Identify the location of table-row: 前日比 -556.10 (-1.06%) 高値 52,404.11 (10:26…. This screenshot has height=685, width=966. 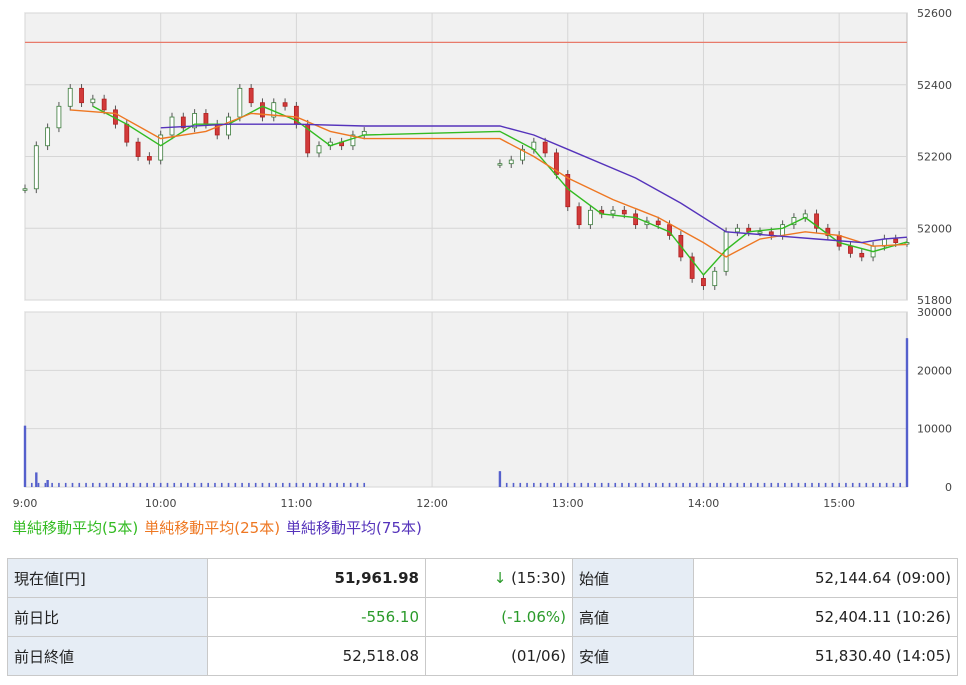
(482, 617).